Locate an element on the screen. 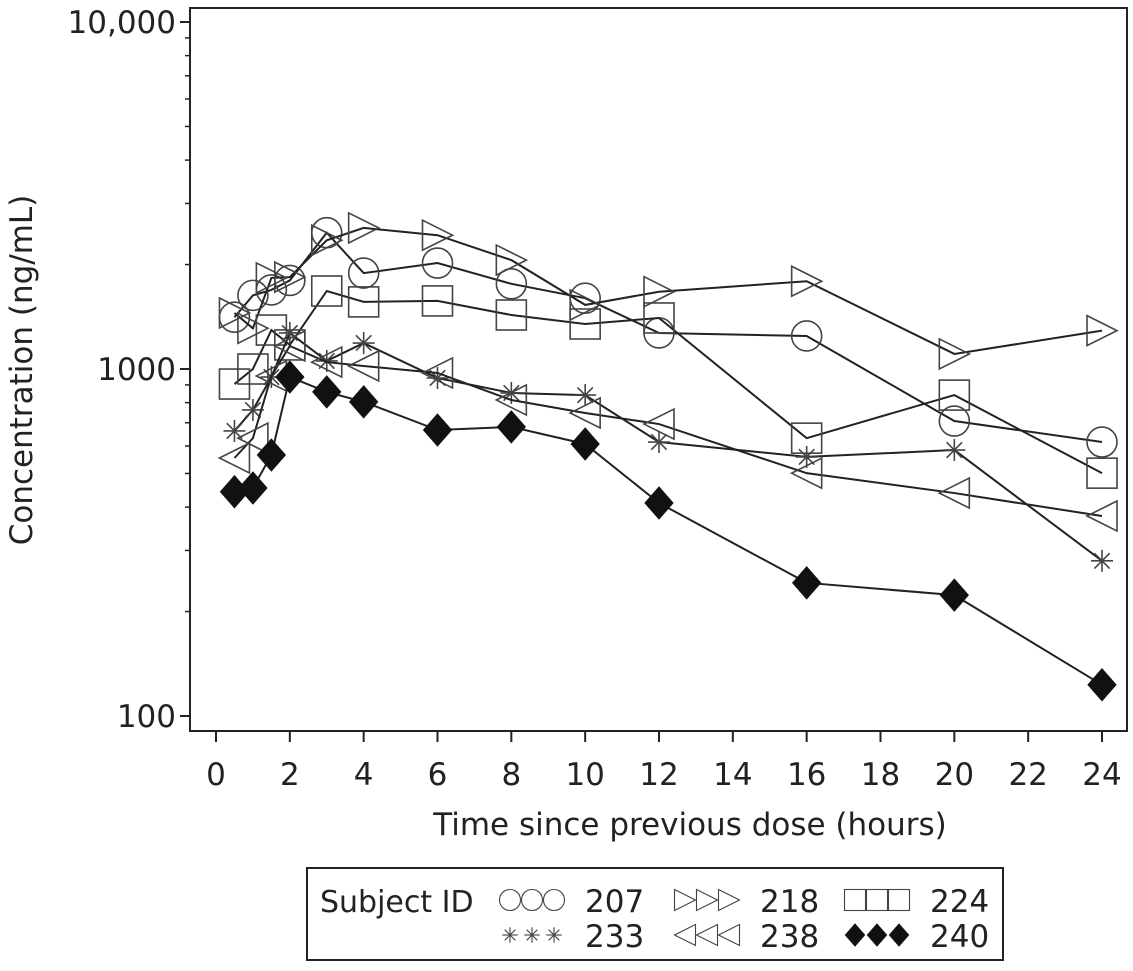 The width and height of the screenshot is (1133, 971). x-tick-label: 6 is located at coordinates (438, 775).